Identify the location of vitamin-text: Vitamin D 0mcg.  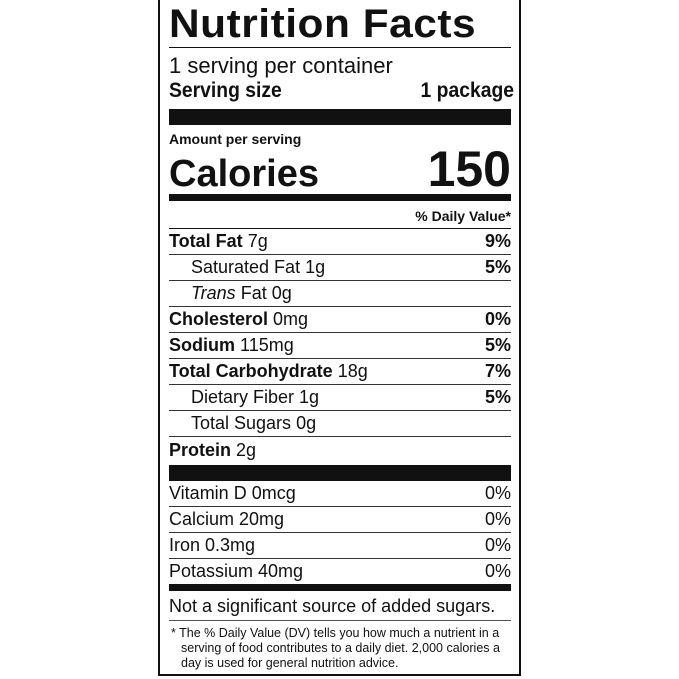
(232, 493).